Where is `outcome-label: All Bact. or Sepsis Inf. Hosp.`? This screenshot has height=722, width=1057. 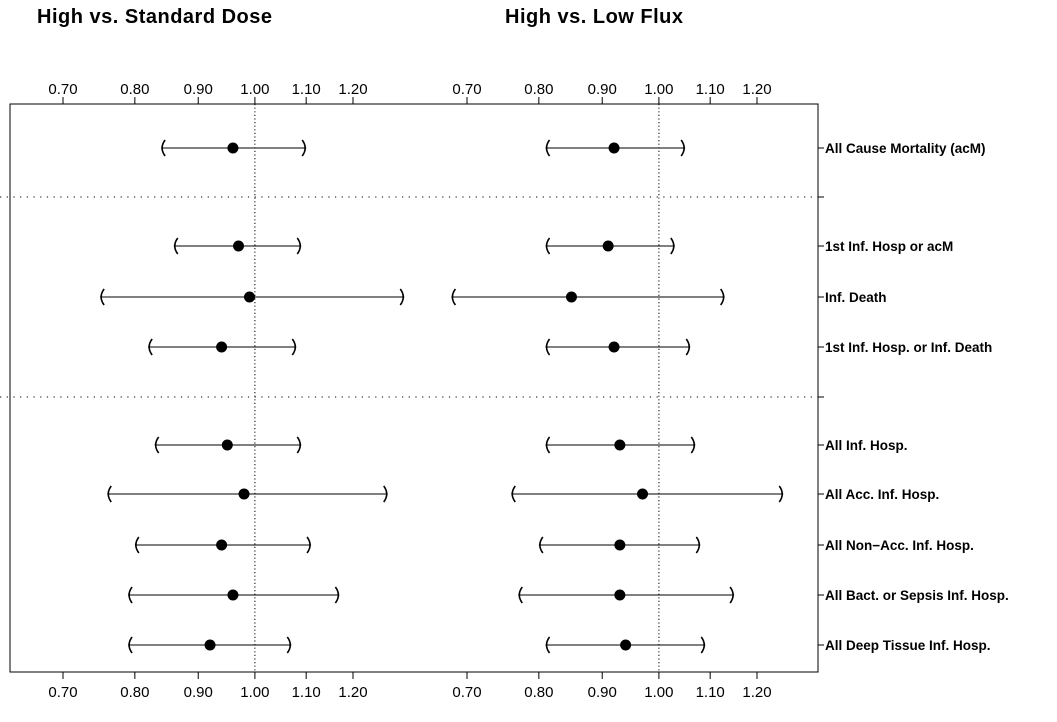
outcome-label: All Bact. or Sepsis Inf. Hosp. is located at coordinates (917, 595).